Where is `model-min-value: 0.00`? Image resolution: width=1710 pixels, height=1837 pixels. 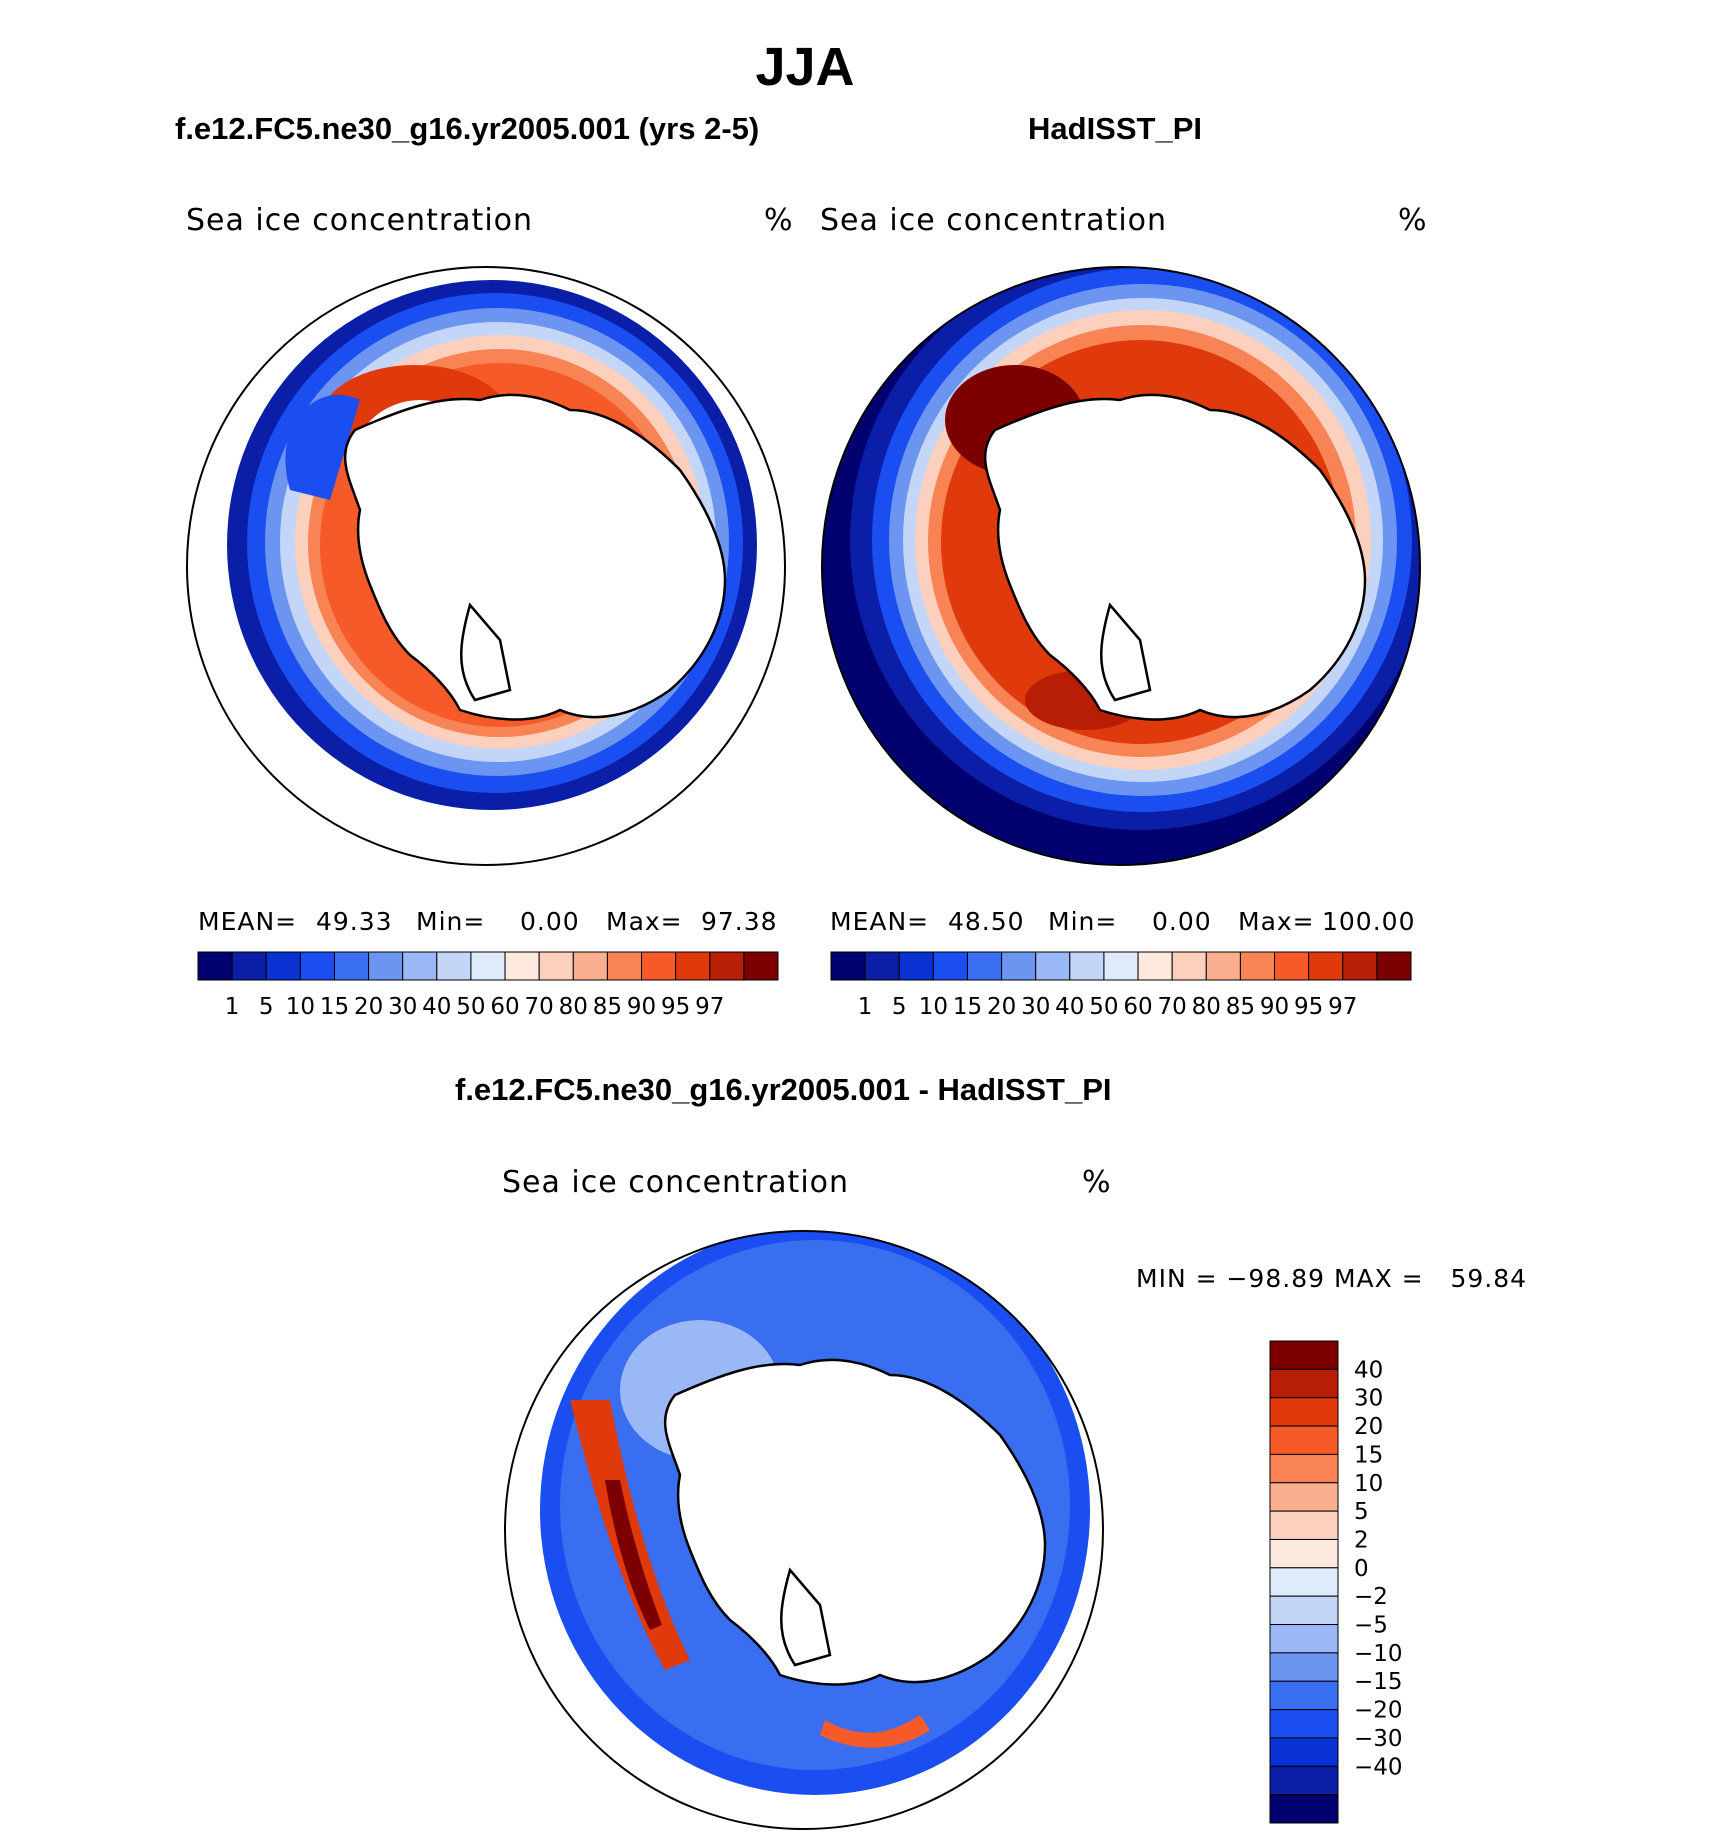 model-min-value: 0.00 is located at coordinates (550, 921).